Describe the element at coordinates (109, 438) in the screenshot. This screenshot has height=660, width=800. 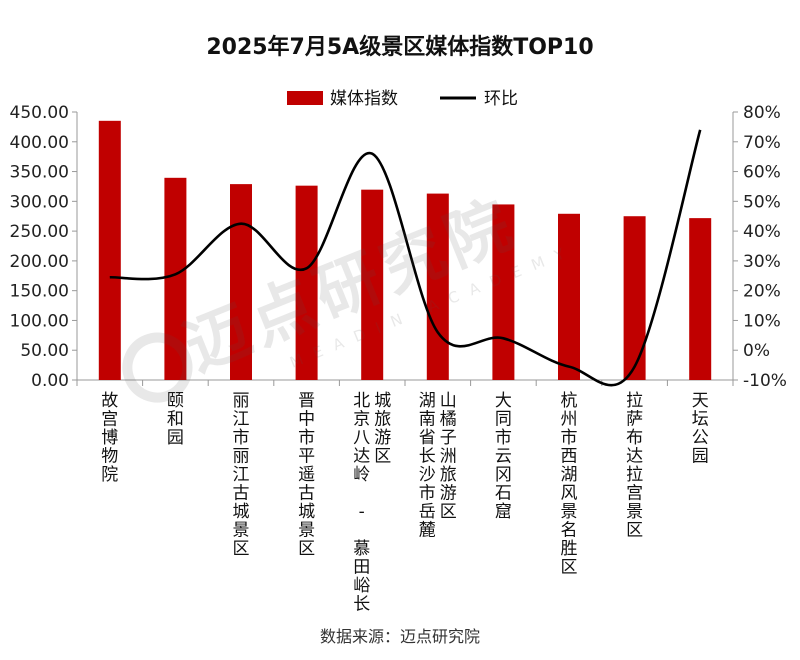
I see `category-label-1: 故宫博物院` at that location.